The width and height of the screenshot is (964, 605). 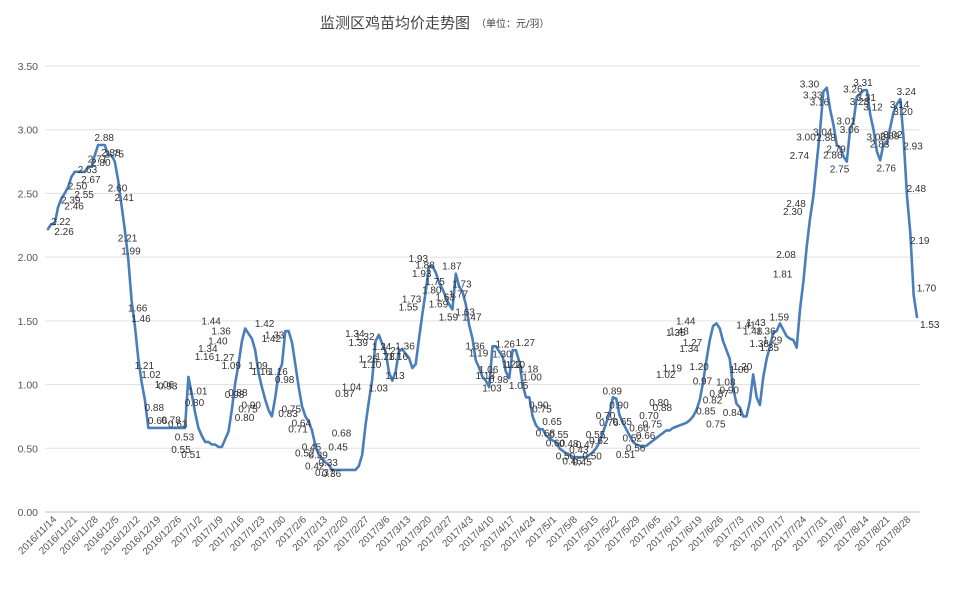 What do you see at coordinates (345, 394) in the screenshot?
I see `data-label: 0.87` at bounding box center [345, 394].